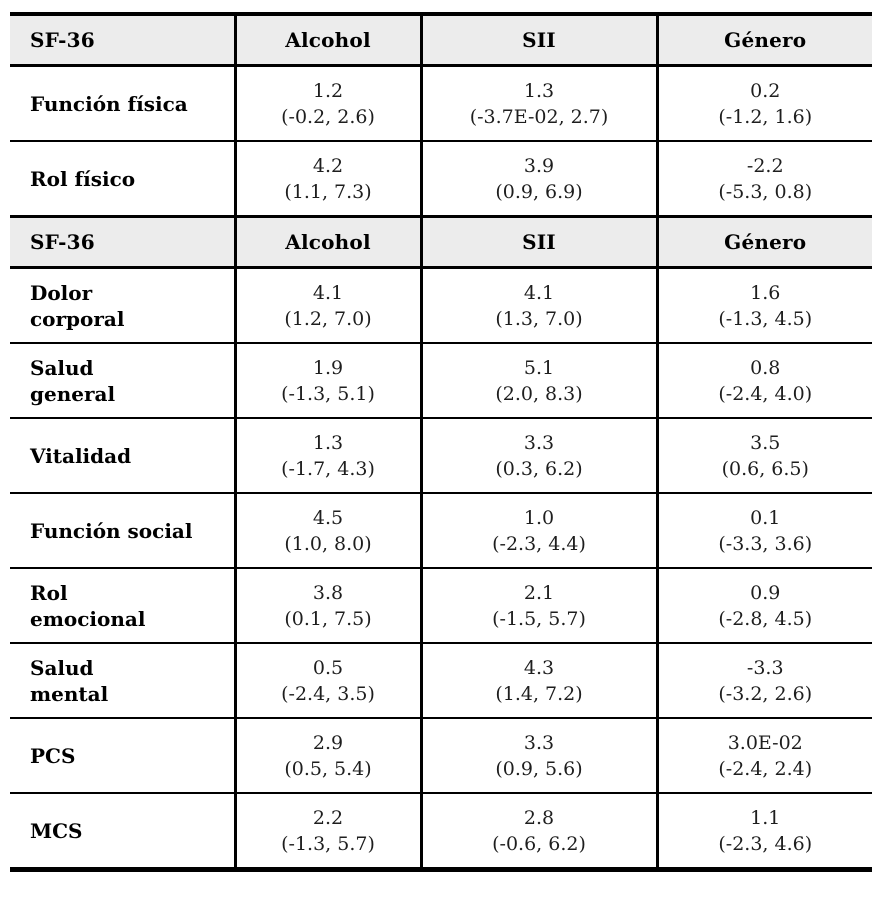  Describe the element at coordinates (327, 103) in the screenshot. I see `cell-alcohol: 1.2 (-0.2, 2.6)` at that location.